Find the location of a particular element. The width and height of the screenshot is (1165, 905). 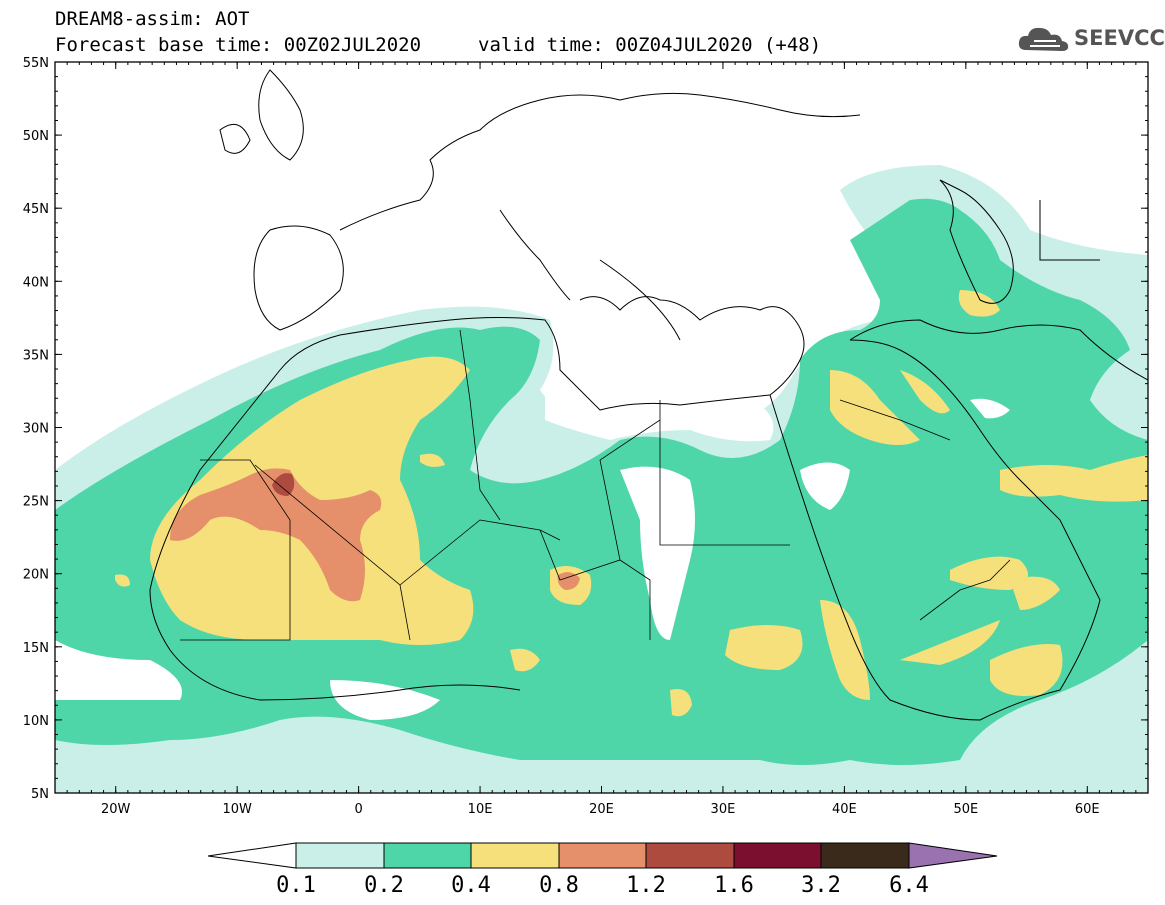

latitude-label: 50N is located at coordinates (36, 136).